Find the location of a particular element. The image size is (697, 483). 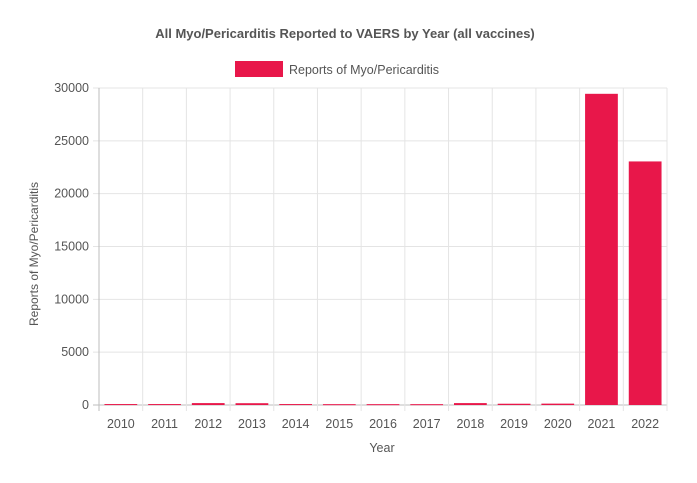

x-tick-label: 2011 is located at coordinates (164, 424).